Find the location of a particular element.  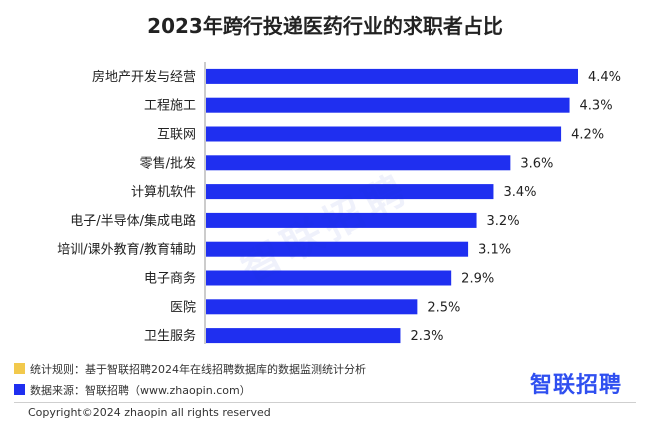

value-label: 4.4% is located at coordinates (604, 77).